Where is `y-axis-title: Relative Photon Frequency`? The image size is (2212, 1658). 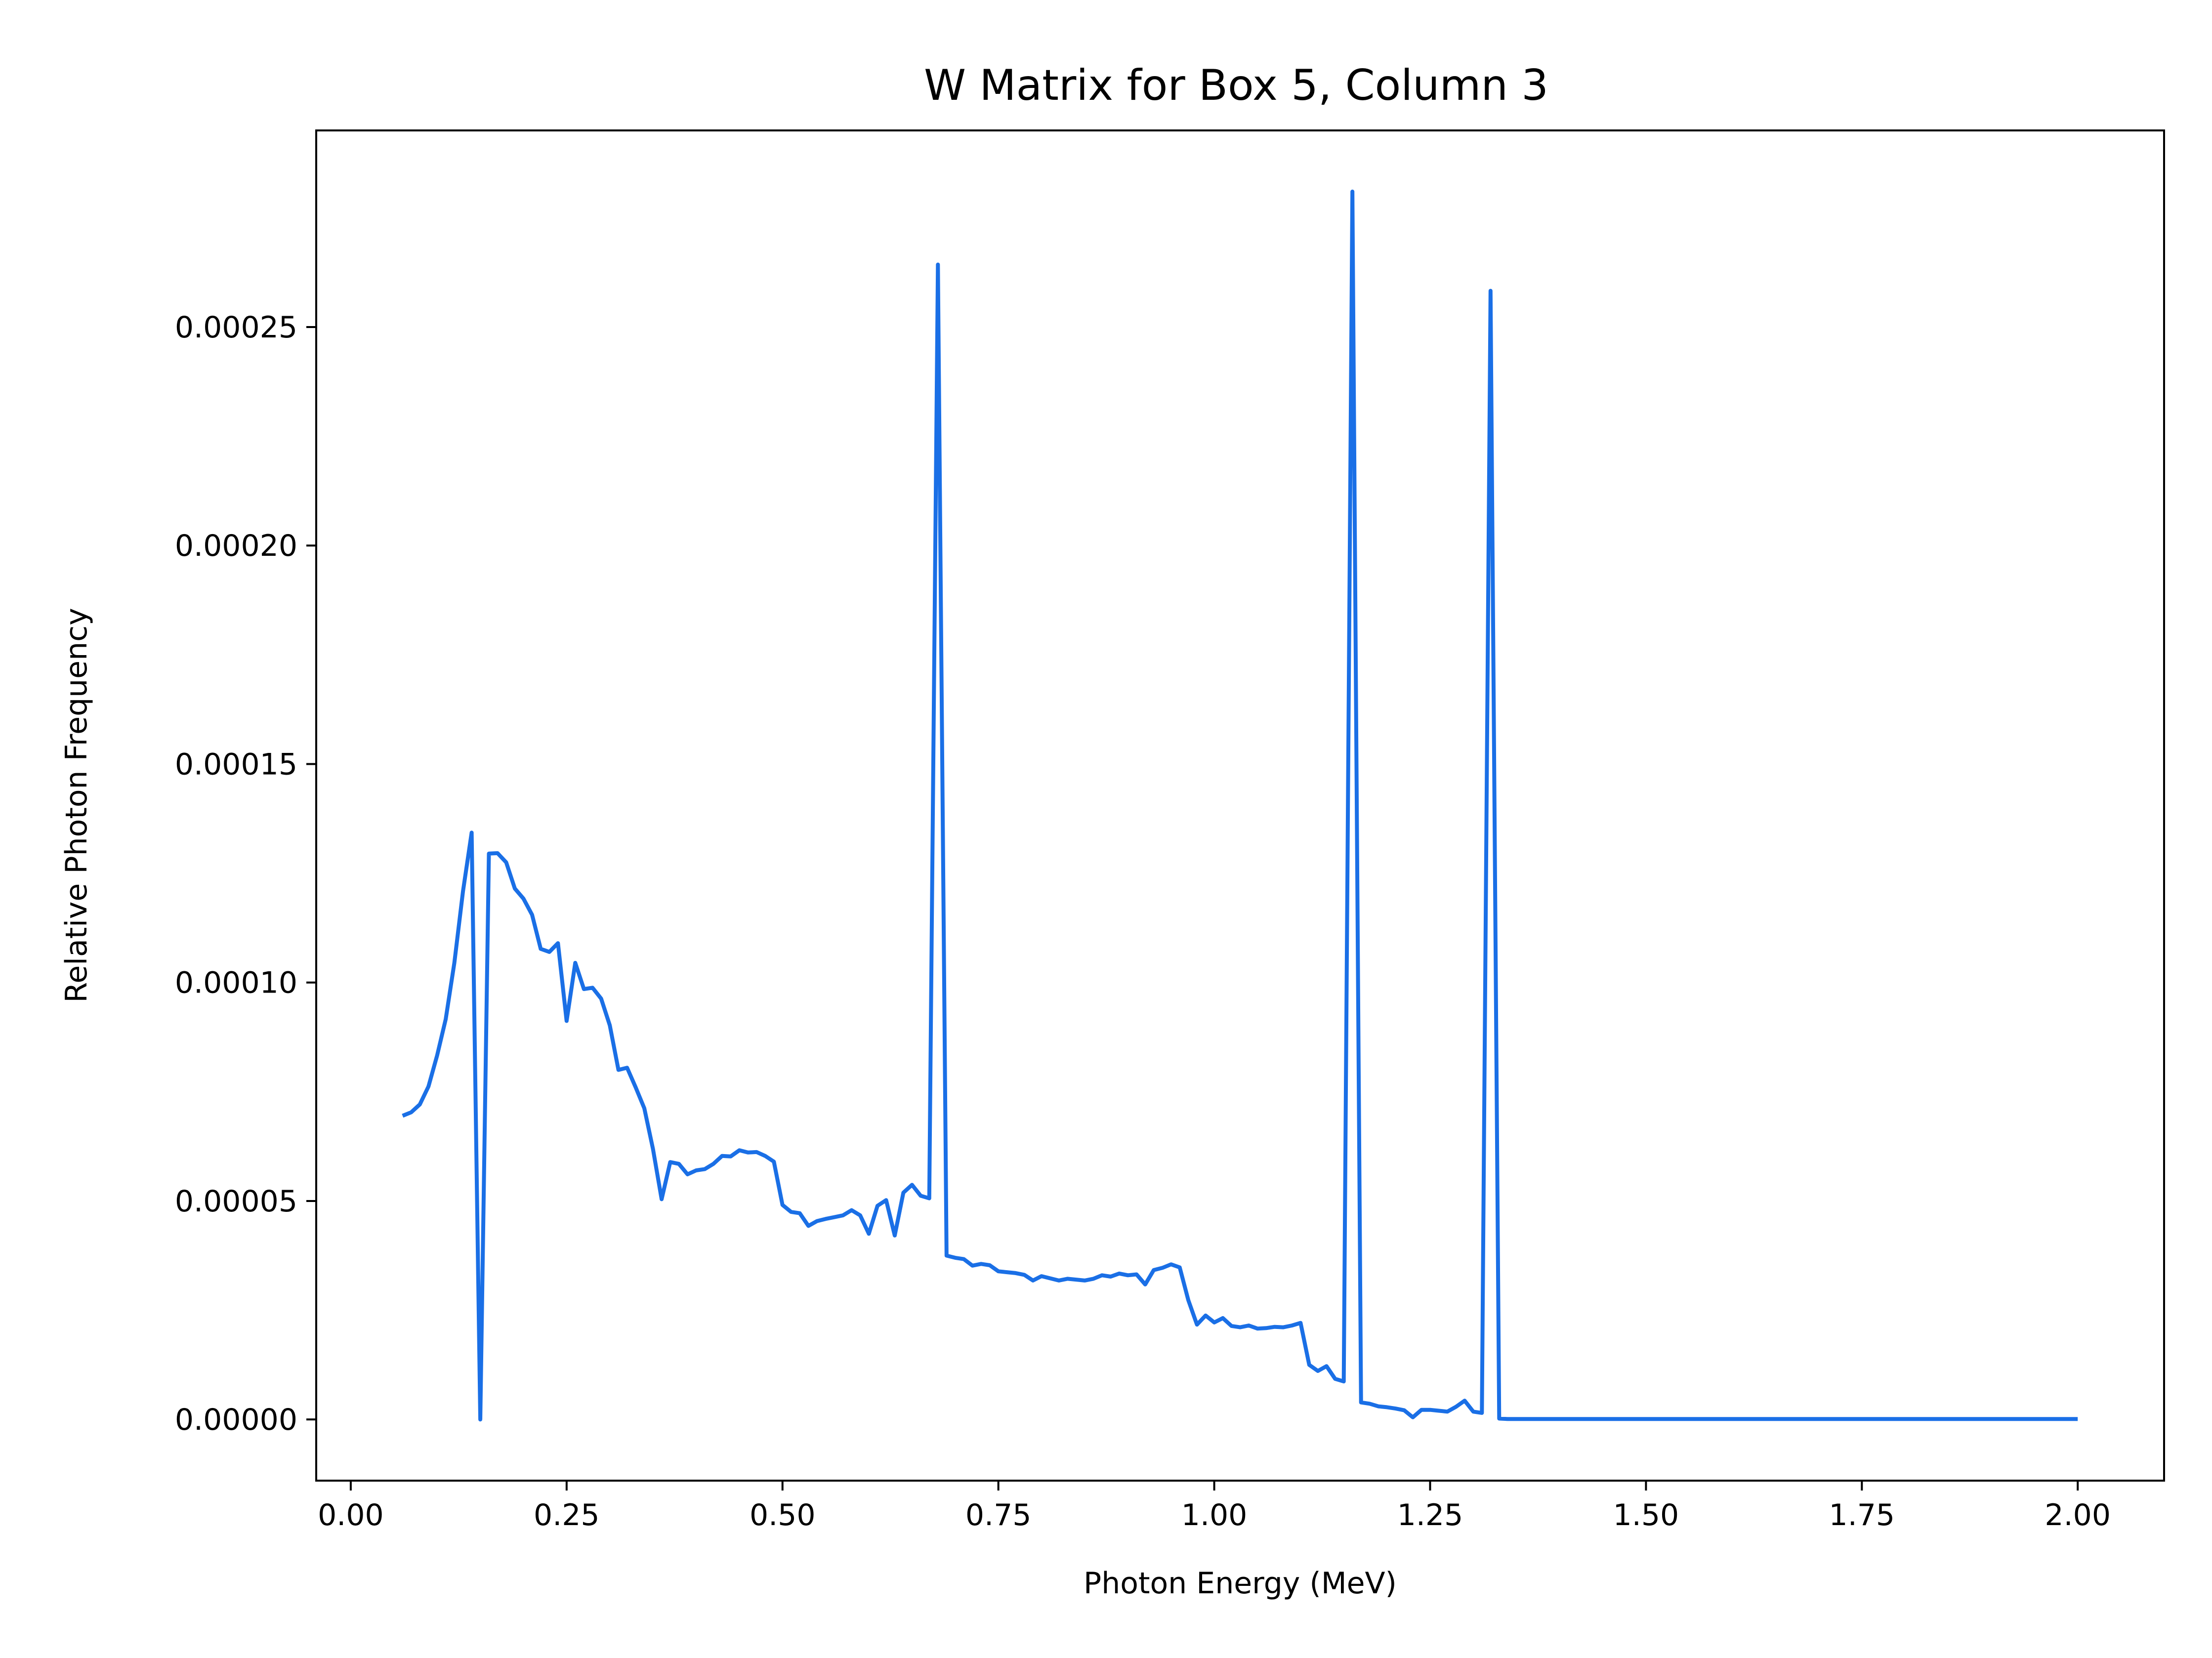
y-axis-title: Relative Photon Frequency is located at coordinates (76, 805).